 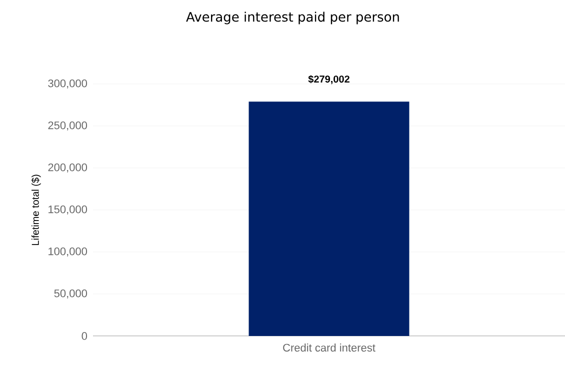 I want to click on y-tick-label: 0, so click(x=85, y=336).